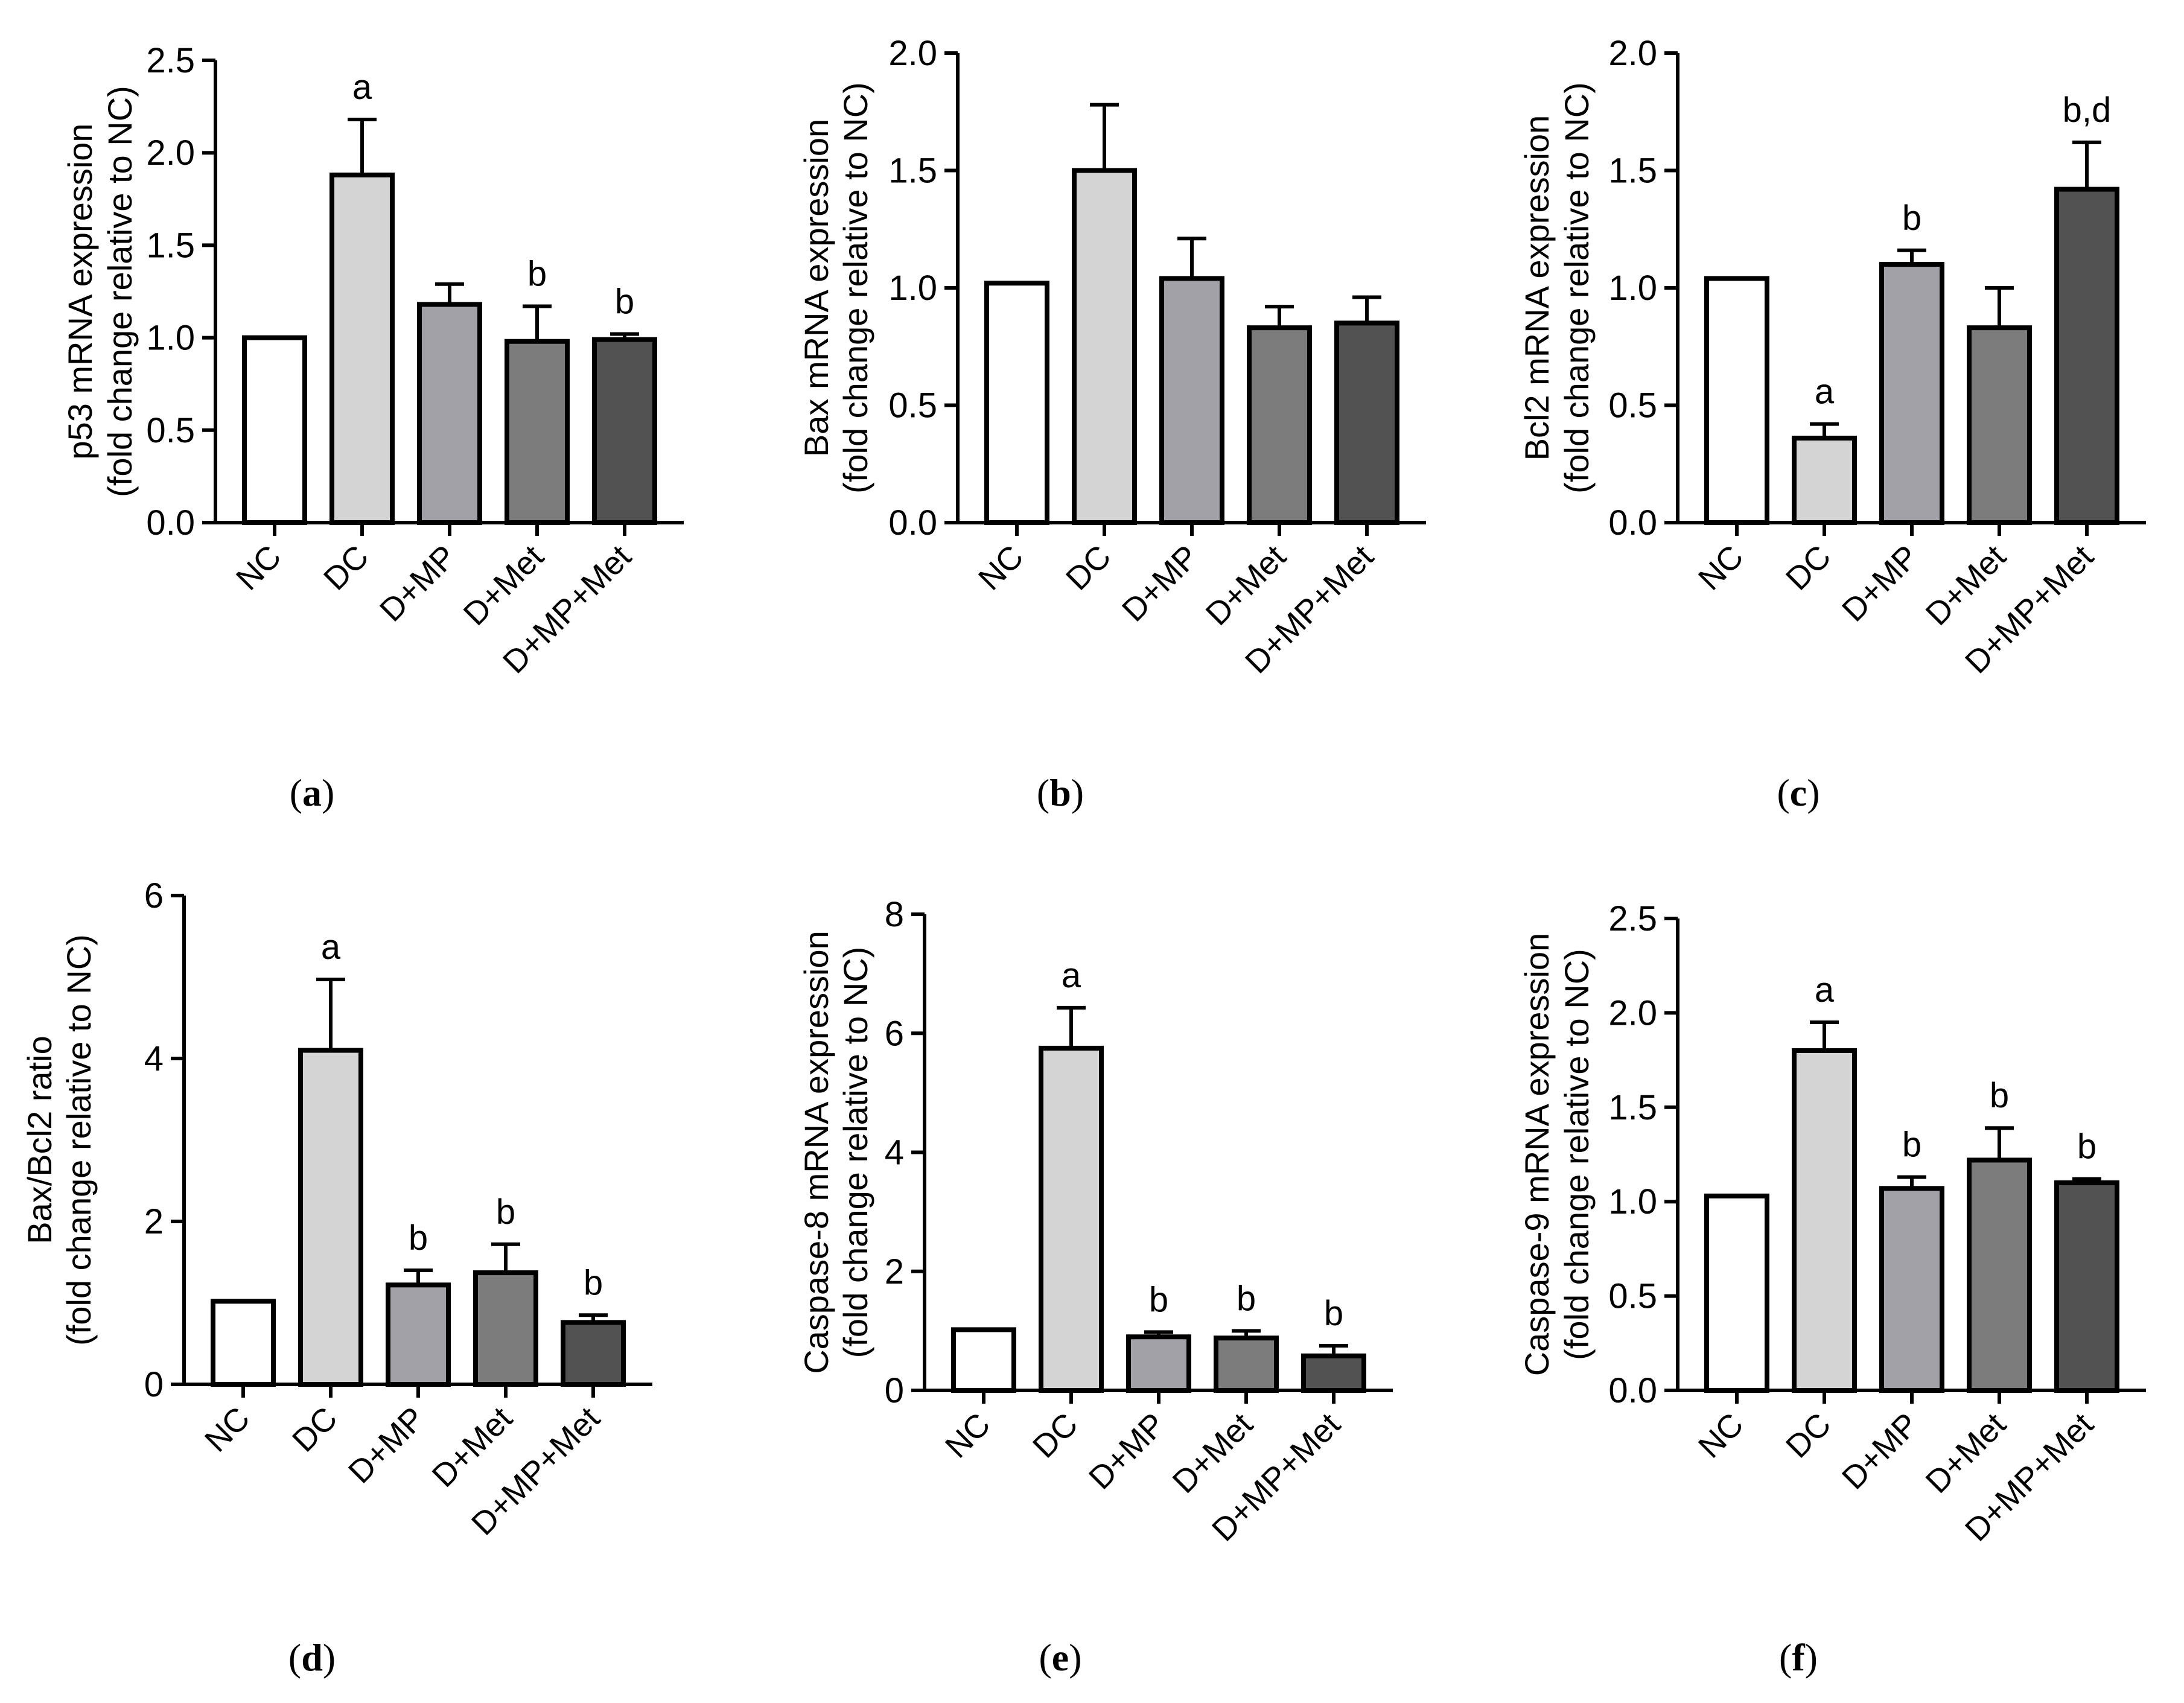  I want to click on panel-label: (a), so click(312, 792).